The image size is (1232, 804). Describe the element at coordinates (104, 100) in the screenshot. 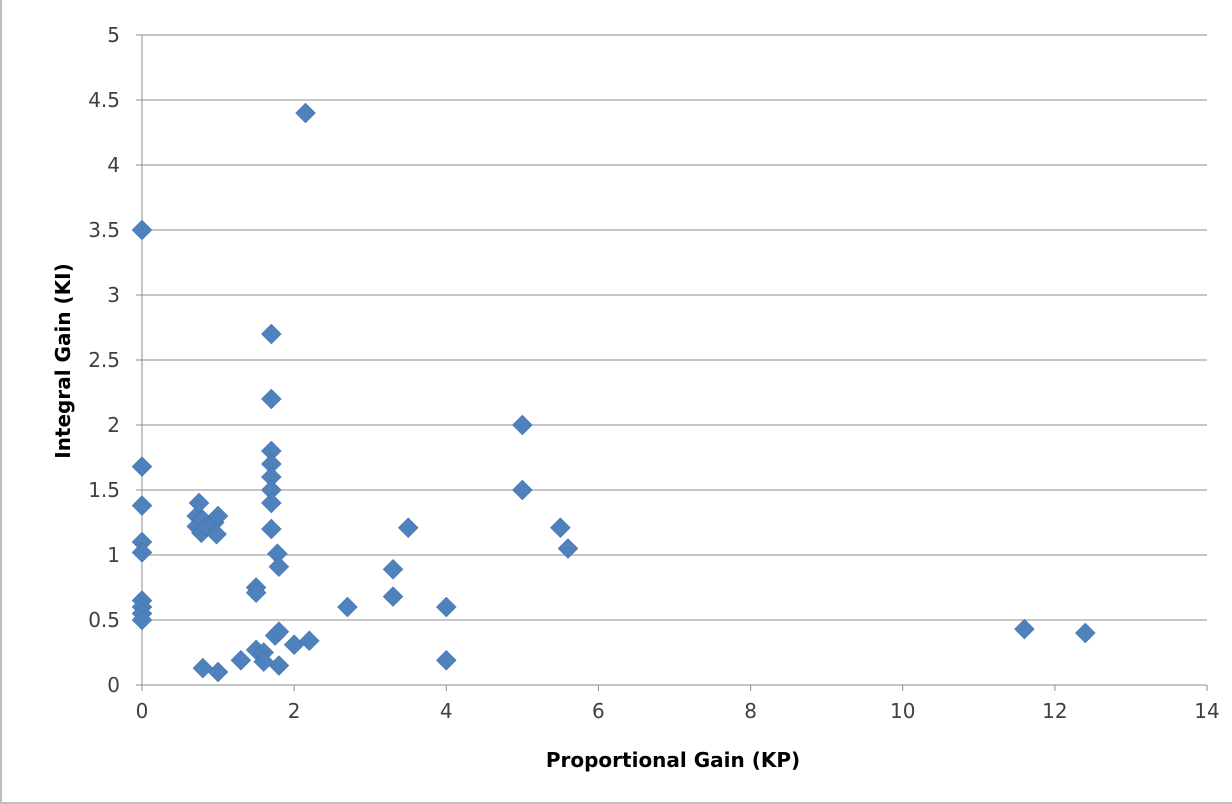

I see `y-tick-label: 4.5` at that location.